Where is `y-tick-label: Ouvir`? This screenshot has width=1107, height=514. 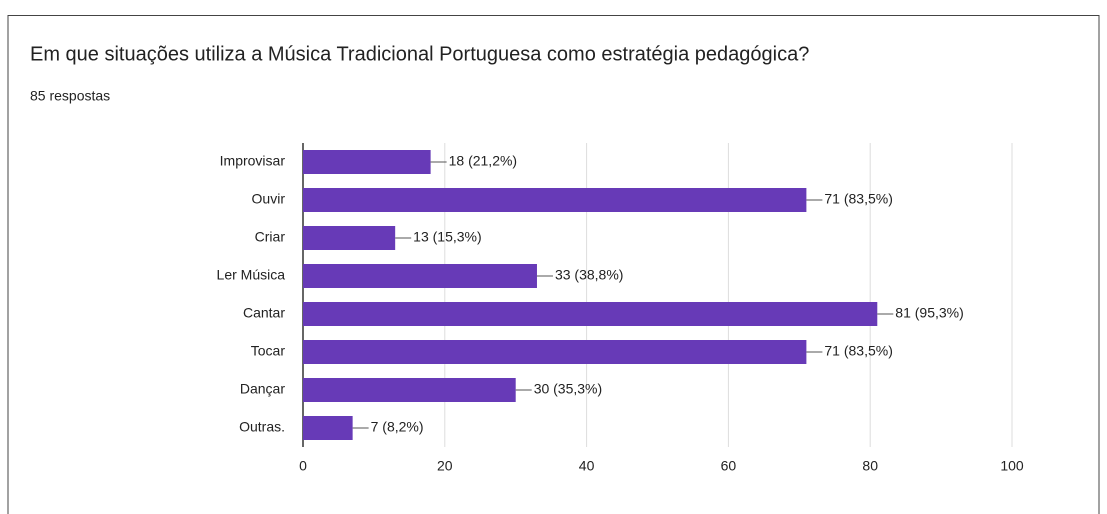
y-tick-label: Ouvir is located at coordinates (269, 199).